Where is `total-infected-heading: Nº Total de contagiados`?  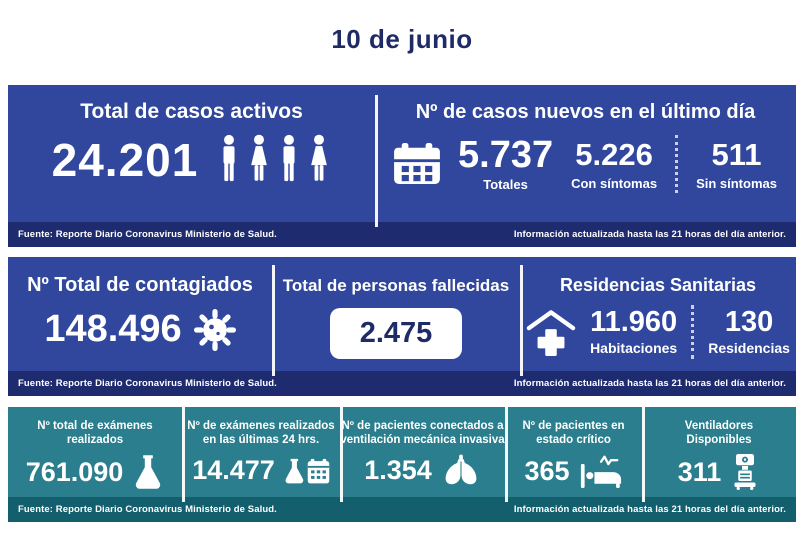
total-infected-heading: Nº Total de contagiados is located at coordinates (140, 285).